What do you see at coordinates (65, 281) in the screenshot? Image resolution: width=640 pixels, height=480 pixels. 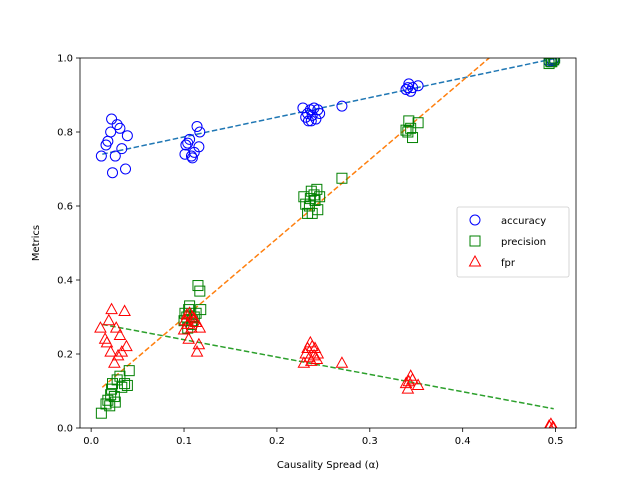 I see `y-tick-label: 0.4` at bounding box center [65, 281].